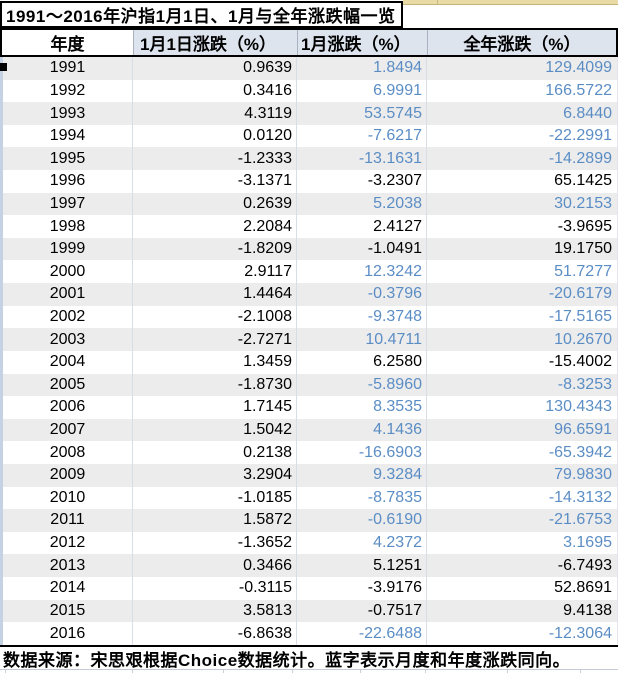 Image resolution: width=618 pixels, height=673 pixels. What do you see at coordinates (215, 611) in the screenshot?
I see `jan1-change-cell: 3.5813` at bounding box center [215, 611].